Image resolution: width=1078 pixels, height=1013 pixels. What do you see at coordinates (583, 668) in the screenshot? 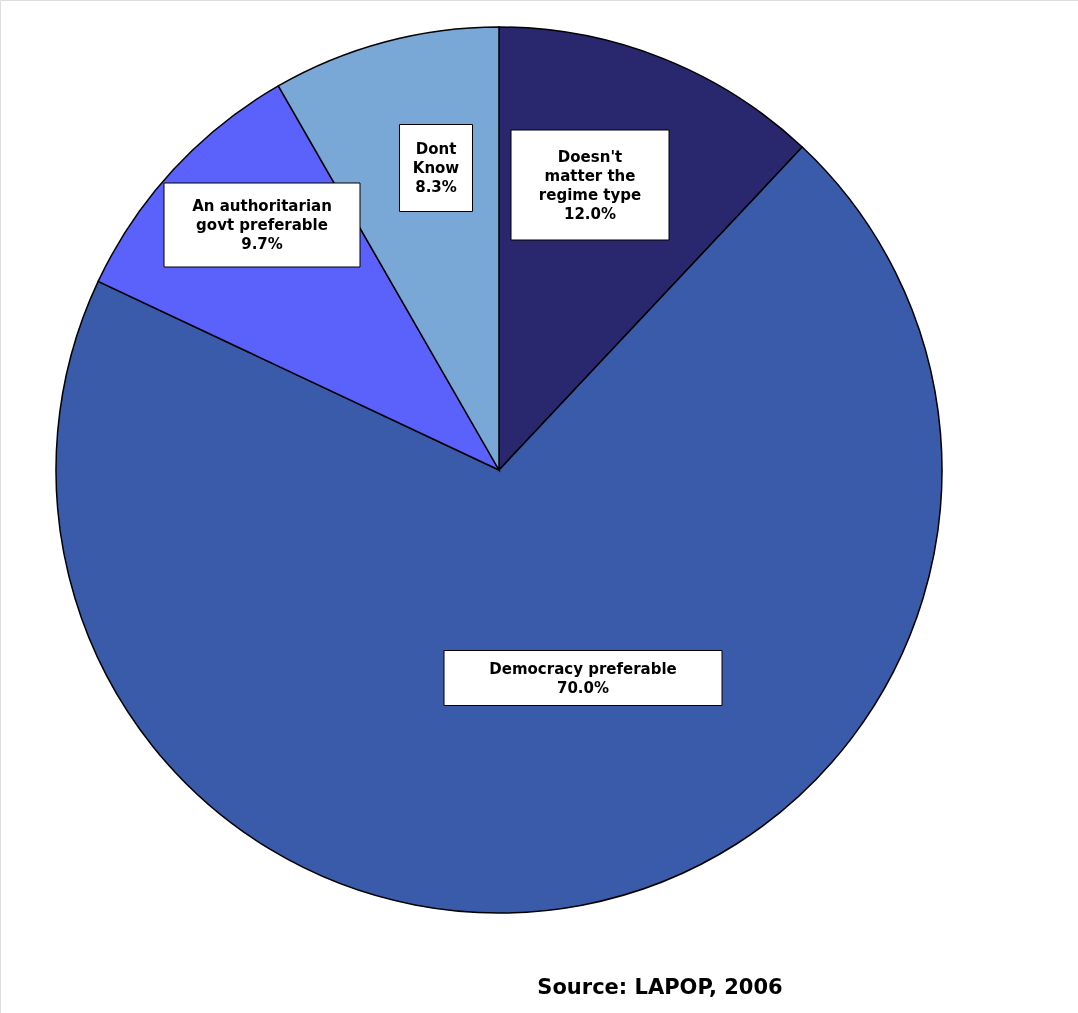
I see `slice-label: Democracy preferable` at bounding box center [583, 668].